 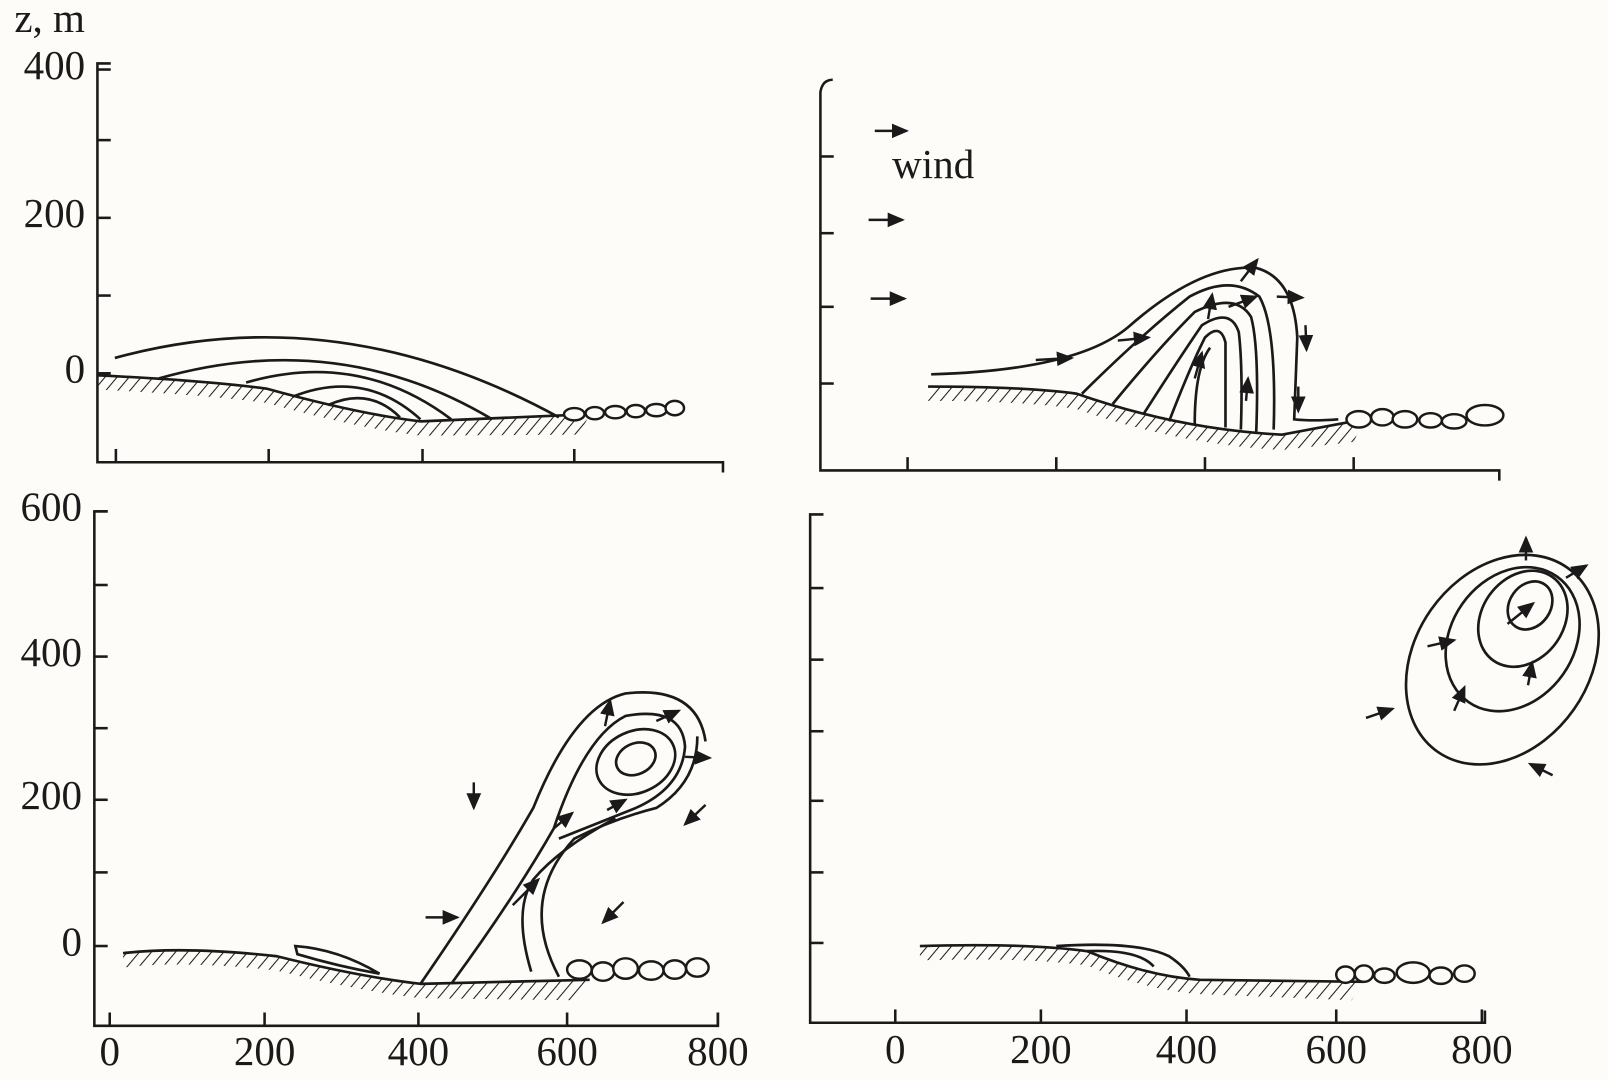 I want to click on panel-a-axes, so click(x=410, y=267).